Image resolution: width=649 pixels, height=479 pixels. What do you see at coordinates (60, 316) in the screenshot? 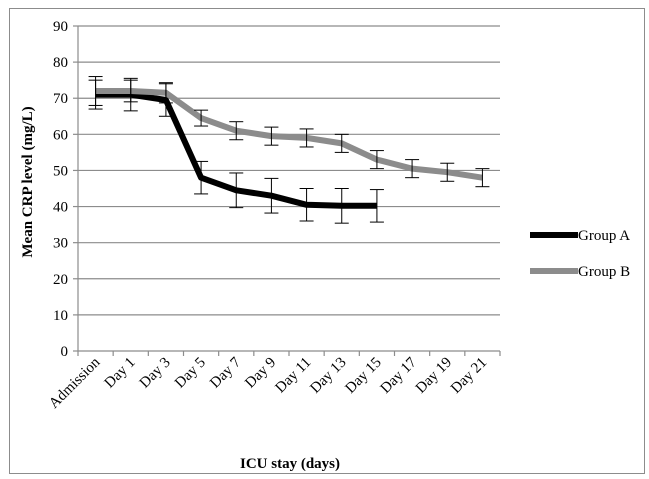
I see `y-tick-label-10: 10` at bounding box center [60, 316].